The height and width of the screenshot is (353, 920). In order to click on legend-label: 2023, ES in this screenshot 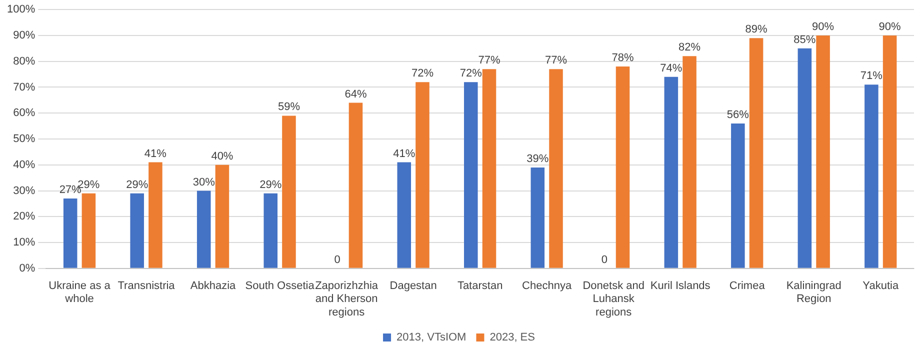, I will do `click(512, 338)`.